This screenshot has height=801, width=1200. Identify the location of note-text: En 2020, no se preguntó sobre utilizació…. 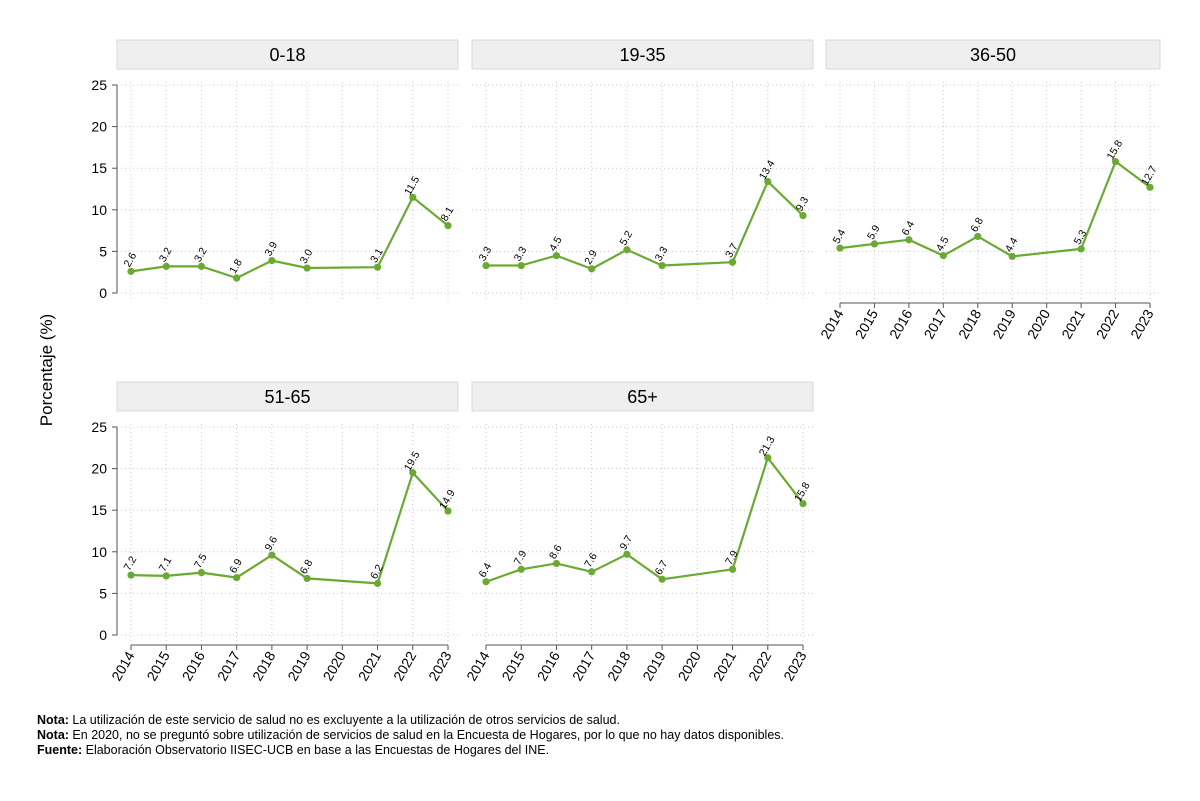
(426, 735).